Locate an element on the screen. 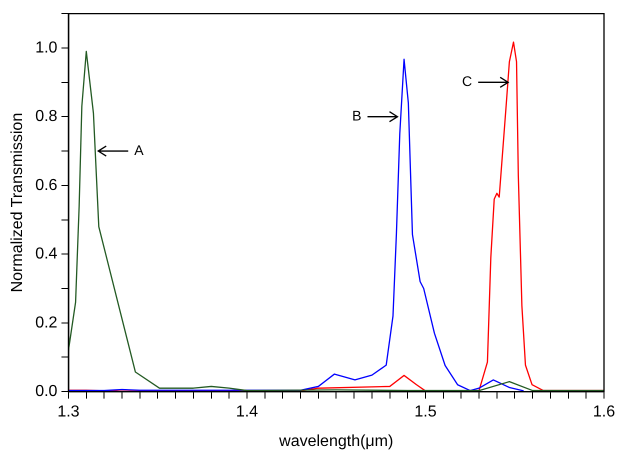  annotation: C is located at coordinates (467, 81).